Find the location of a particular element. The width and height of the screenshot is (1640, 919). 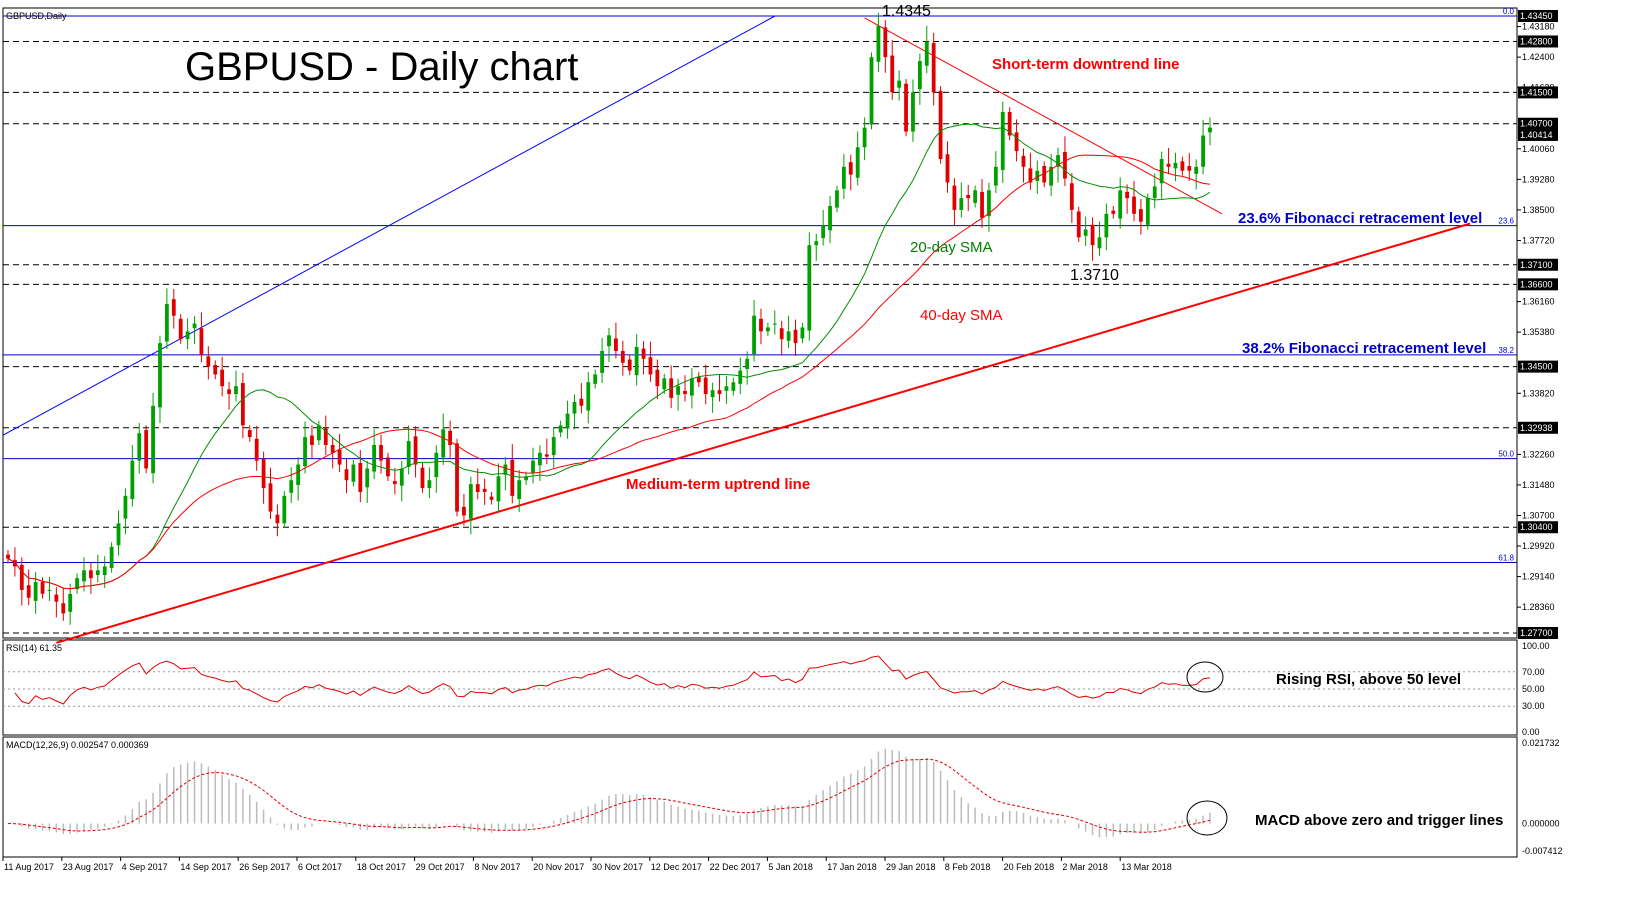

price-tick-label: 1.40060 is located at coordinates (1538, 149).